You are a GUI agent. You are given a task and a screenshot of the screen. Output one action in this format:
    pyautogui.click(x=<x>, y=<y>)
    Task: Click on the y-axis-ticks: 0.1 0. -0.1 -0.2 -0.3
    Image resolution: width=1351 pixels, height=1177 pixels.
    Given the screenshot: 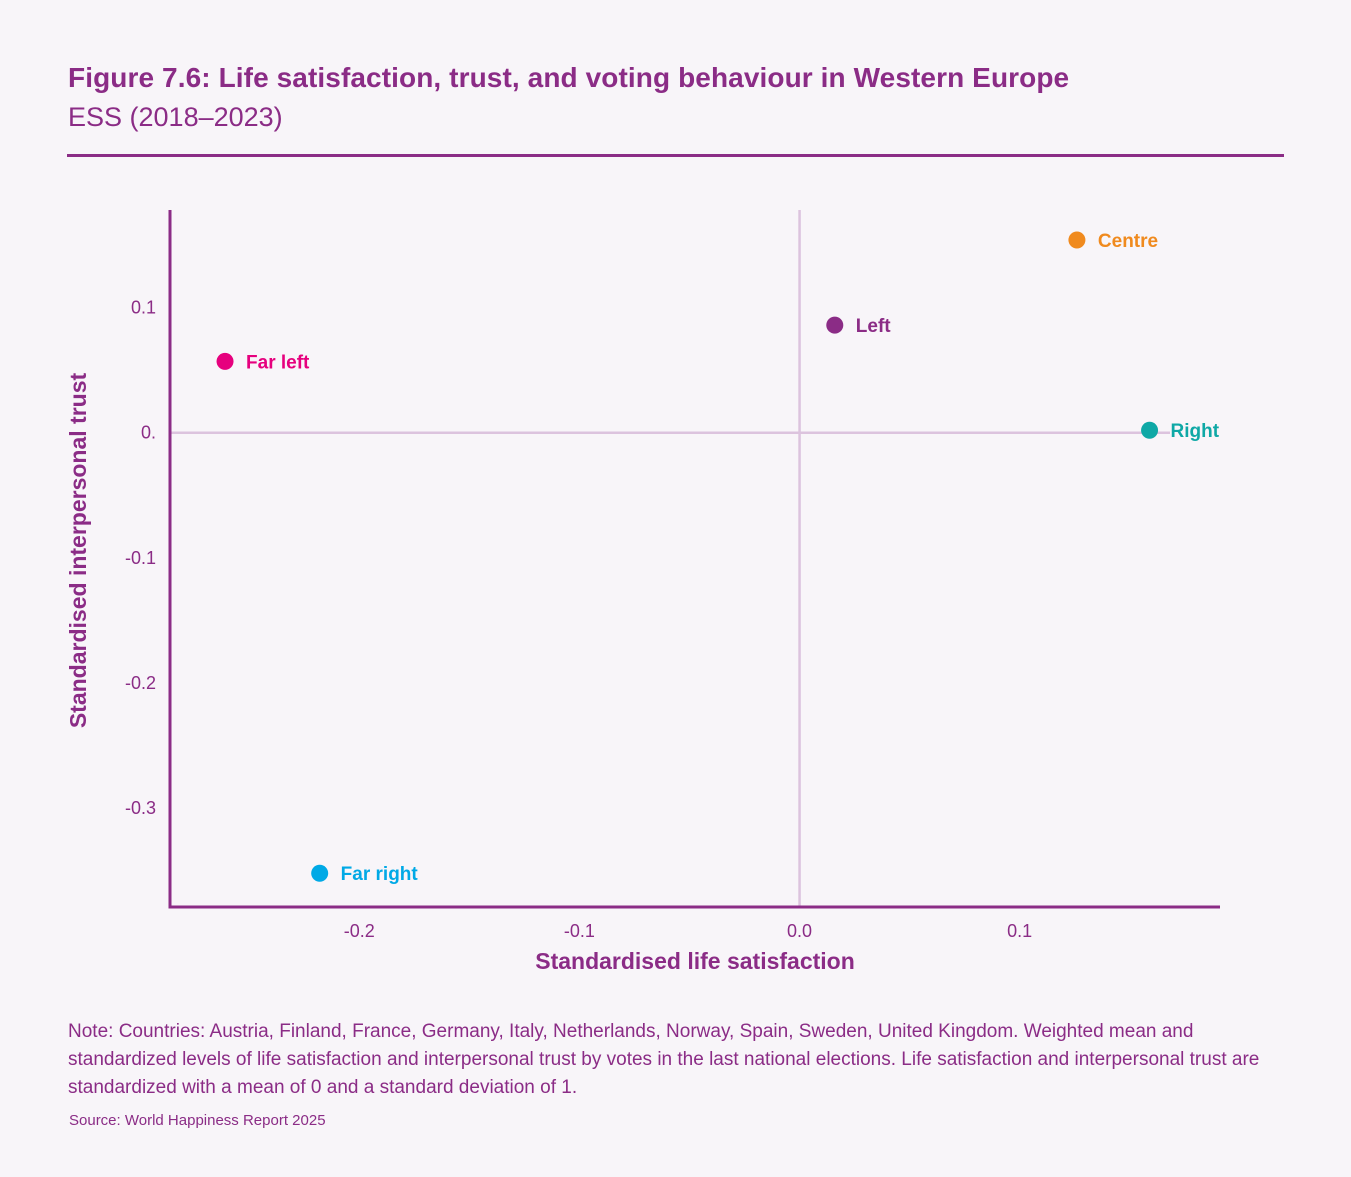 What is the action you would take?
    pyautogui.click(x=140, y=558)
    